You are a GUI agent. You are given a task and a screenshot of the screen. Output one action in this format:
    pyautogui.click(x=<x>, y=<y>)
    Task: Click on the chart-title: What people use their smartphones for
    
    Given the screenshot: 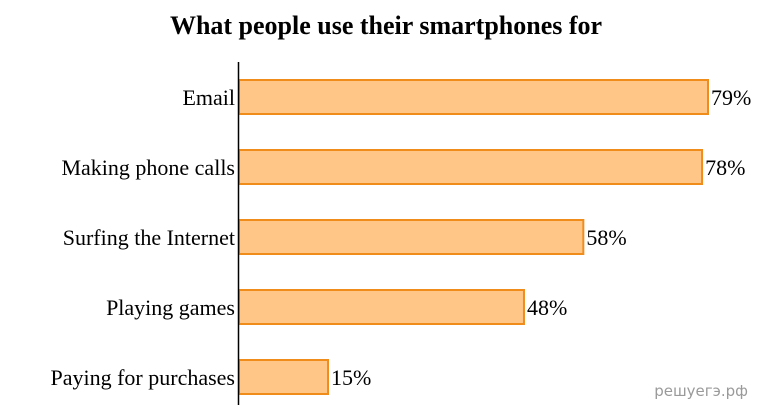 What is the action you would take?
    pyautogui.click(x=386, y=25)
    